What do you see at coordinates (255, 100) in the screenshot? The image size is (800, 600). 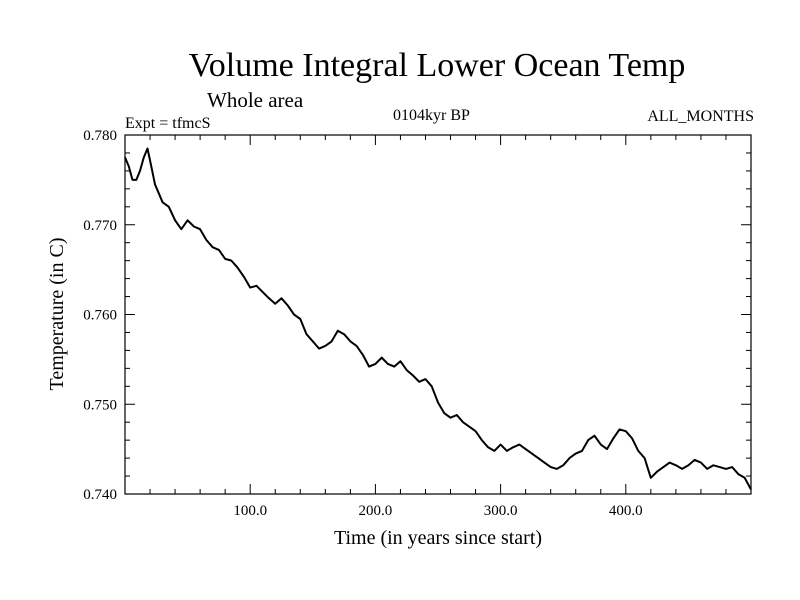 I see `chart-subtitle: Whole area` at bounding box center [255, 100].